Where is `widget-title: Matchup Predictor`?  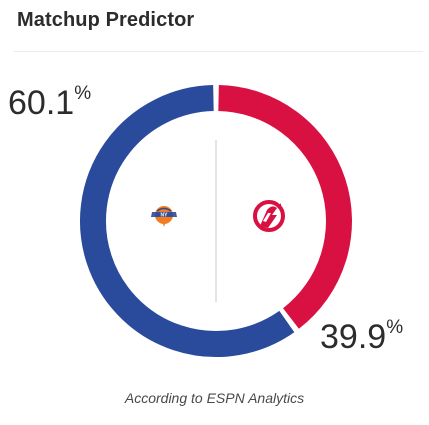
widget-title: Matchup Predictor is located at coordinates (106, 20).